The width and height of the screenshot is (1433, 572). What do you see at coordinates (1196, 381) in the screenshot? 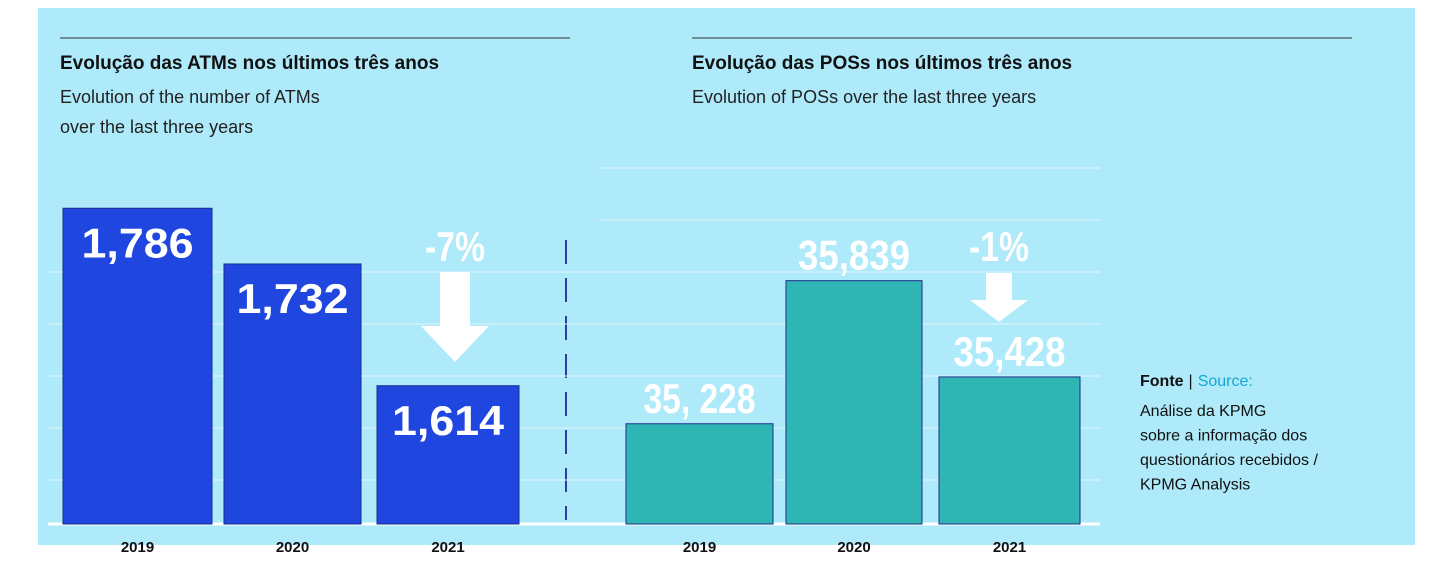
I see `source-heading: Fonte | Source:` at bounding box center [1196, 381].